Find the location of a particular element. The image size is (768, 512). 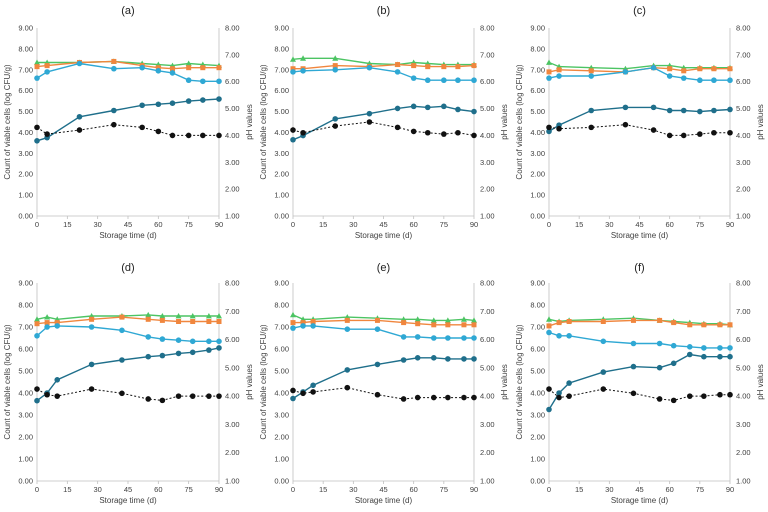

series-line-orange is located at coordinates (639, 69).